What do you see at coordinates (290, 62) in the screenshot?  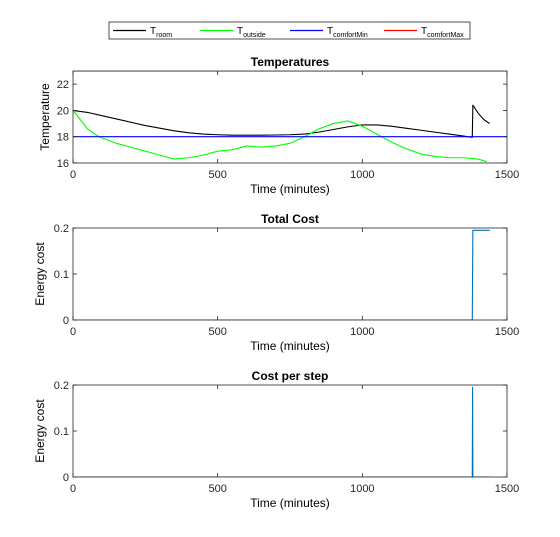 I see `chart-title: Temperatures` at bounding box center [290, 62].